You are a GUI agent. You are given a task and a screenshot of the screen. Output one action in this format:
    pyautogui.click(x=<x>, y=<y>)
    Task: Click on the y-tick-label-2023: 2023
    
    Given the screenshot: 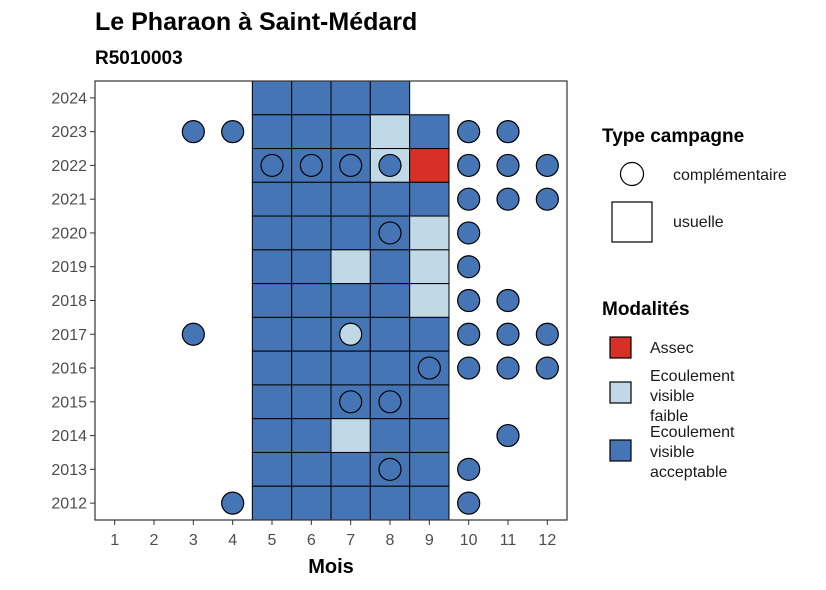 What is the action you would take?
    pyautogui.click(x=69, y=132)
    